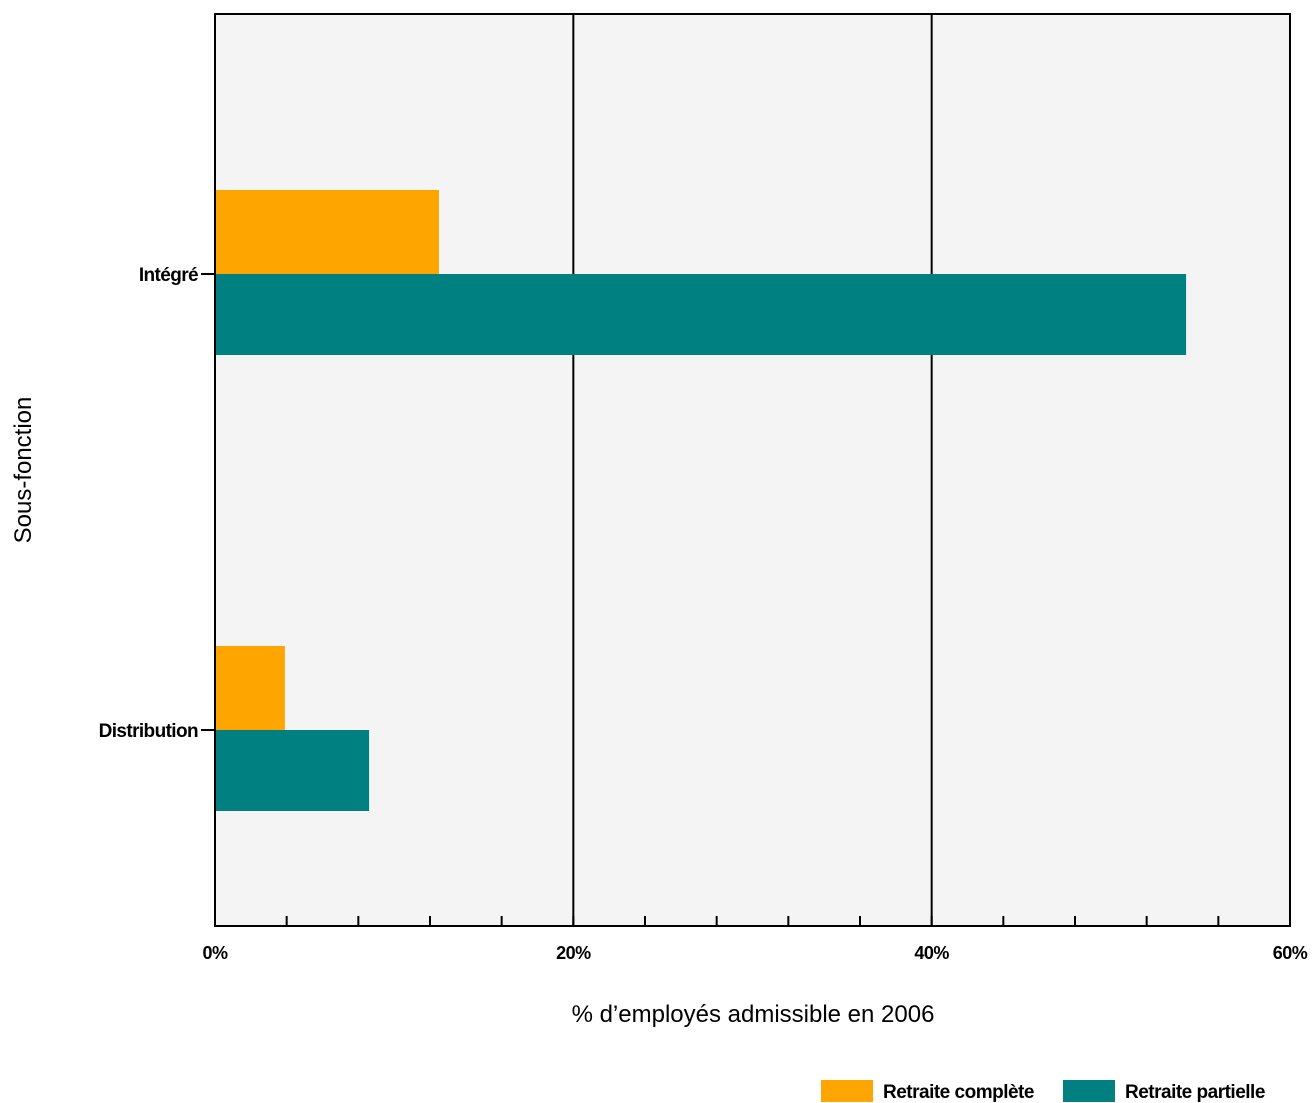  Describe the element at coordinates (753, 1014) in the screenshot. I see `x-axis-title: % d’employés admissible en 2006` at that location.